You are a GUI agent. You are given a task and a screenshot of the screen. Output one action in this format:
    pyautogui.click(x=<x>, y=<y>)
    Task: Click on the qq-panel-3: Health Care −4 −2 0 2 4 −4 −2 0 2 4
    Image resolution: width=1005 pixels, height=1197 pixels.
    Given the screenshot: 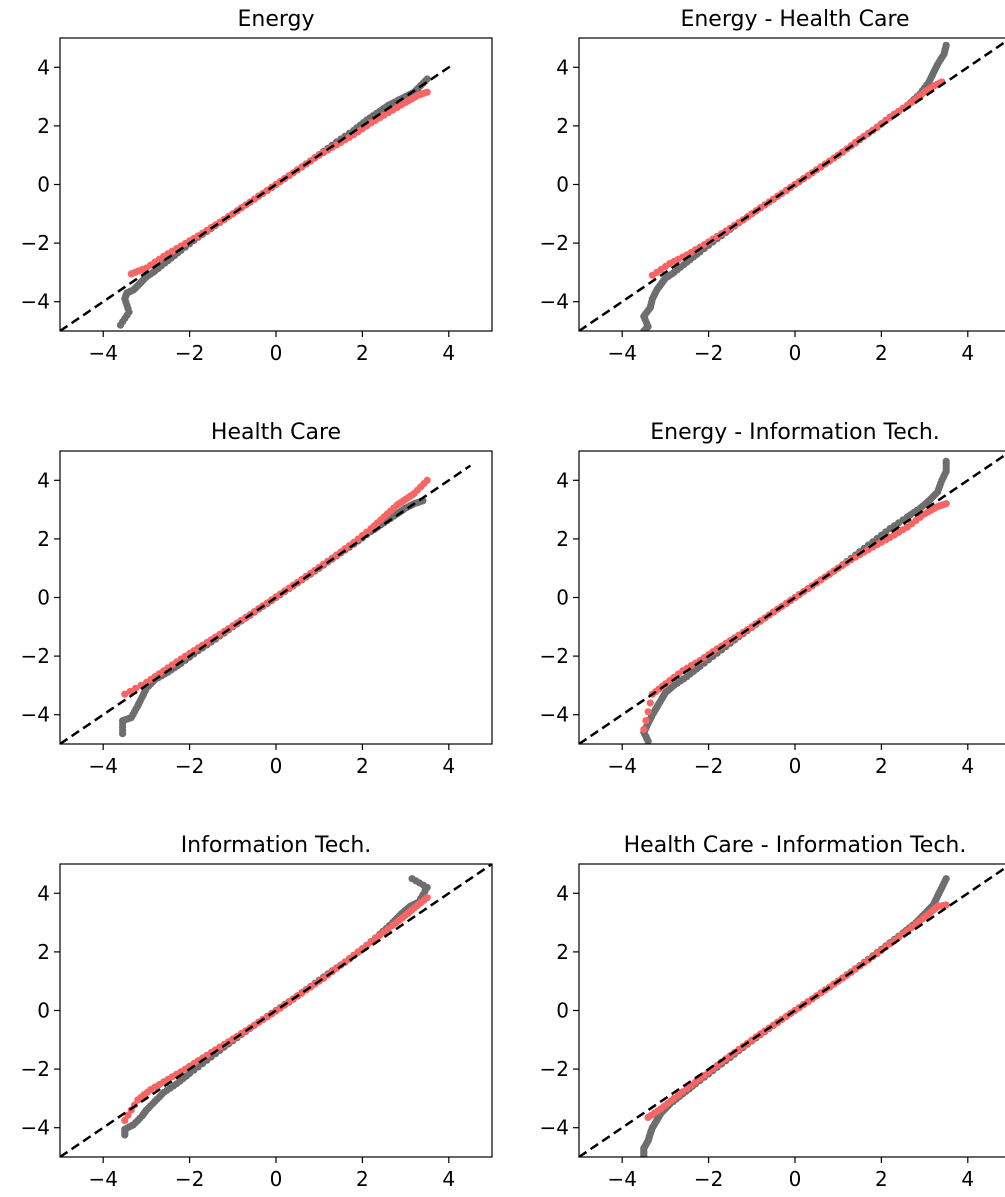 What is the action you would take?
    pyautogui.click(x=257, y=599)
    